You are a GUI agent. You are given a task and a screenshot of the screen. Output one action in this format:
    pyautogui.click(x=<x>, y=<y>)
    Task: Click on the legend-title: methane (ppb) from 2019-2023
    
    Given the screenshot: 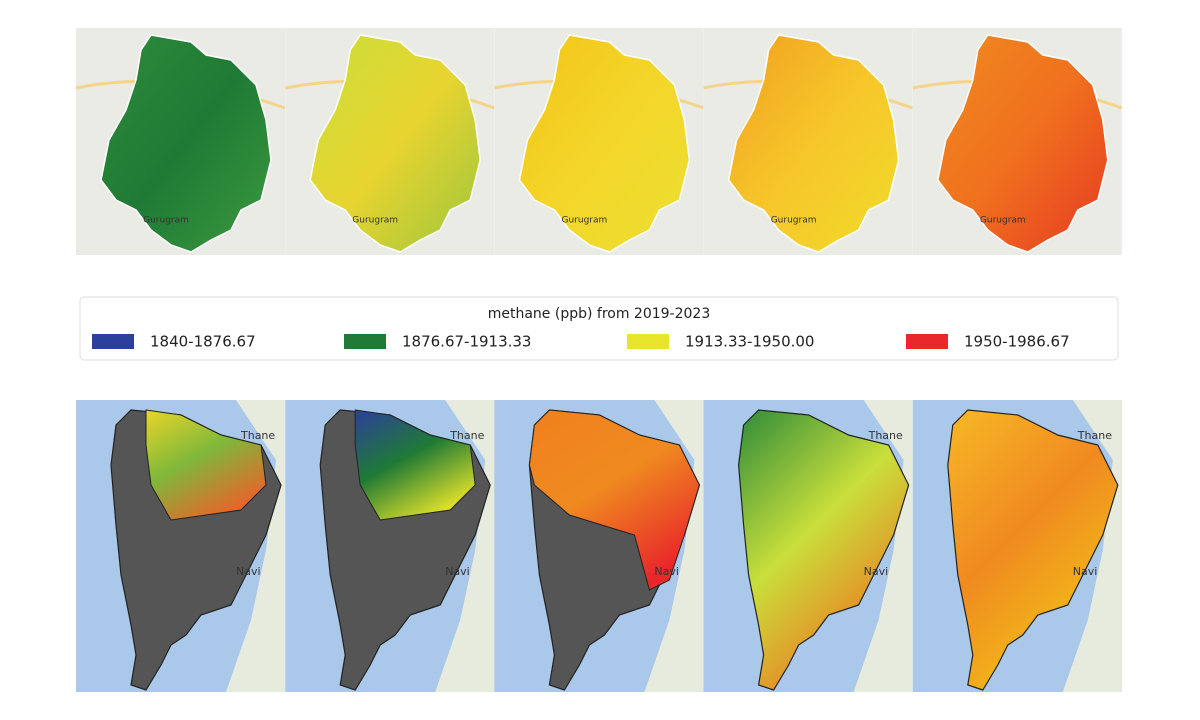 What is the action you would take?
    pyautogui.click(x=599, y=314)
    